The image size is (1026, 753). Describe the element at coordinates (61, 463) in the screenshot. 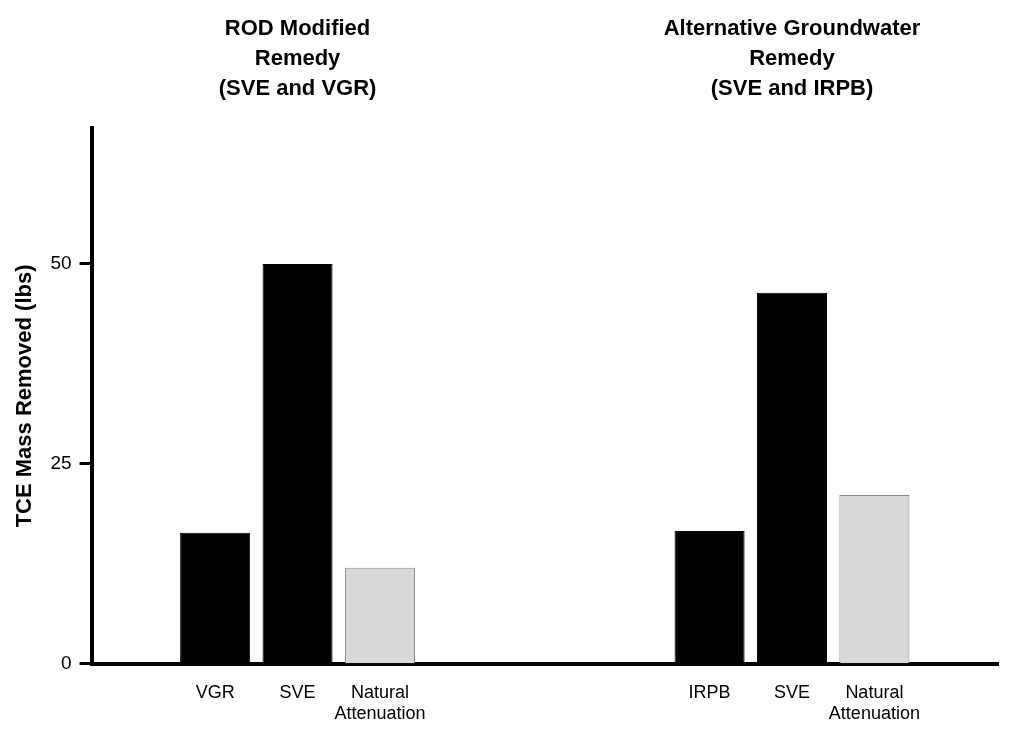

I see `y-tick-label: 25` at that location.